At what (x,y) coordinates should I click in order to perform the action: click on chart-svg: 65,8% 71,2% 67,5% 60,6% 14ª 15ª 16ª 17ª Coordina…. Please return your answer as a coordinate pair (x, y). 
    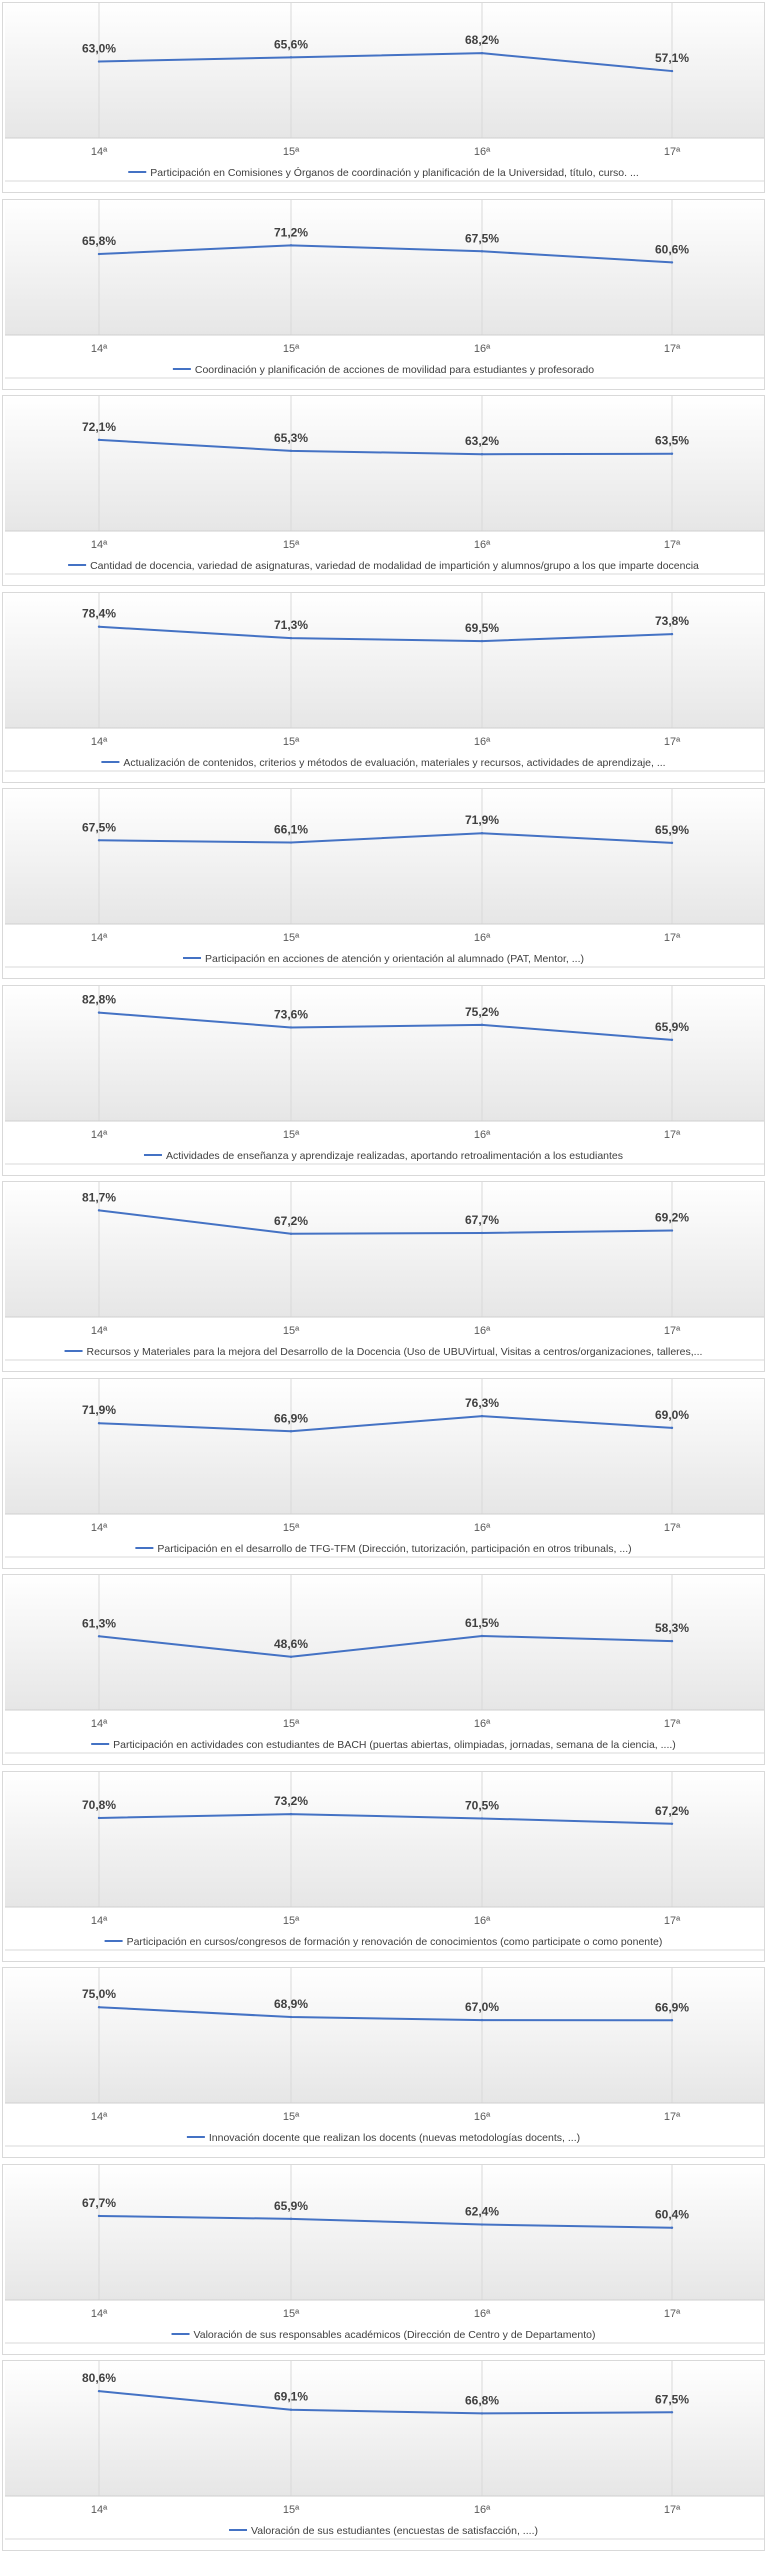
    Looking at the image, I should click on (384, 288).